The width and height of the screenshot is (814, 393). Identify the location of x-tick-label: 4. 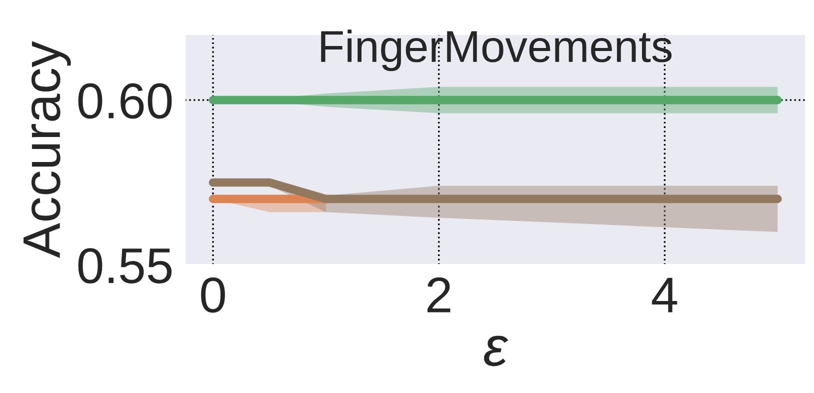
(665, 295).